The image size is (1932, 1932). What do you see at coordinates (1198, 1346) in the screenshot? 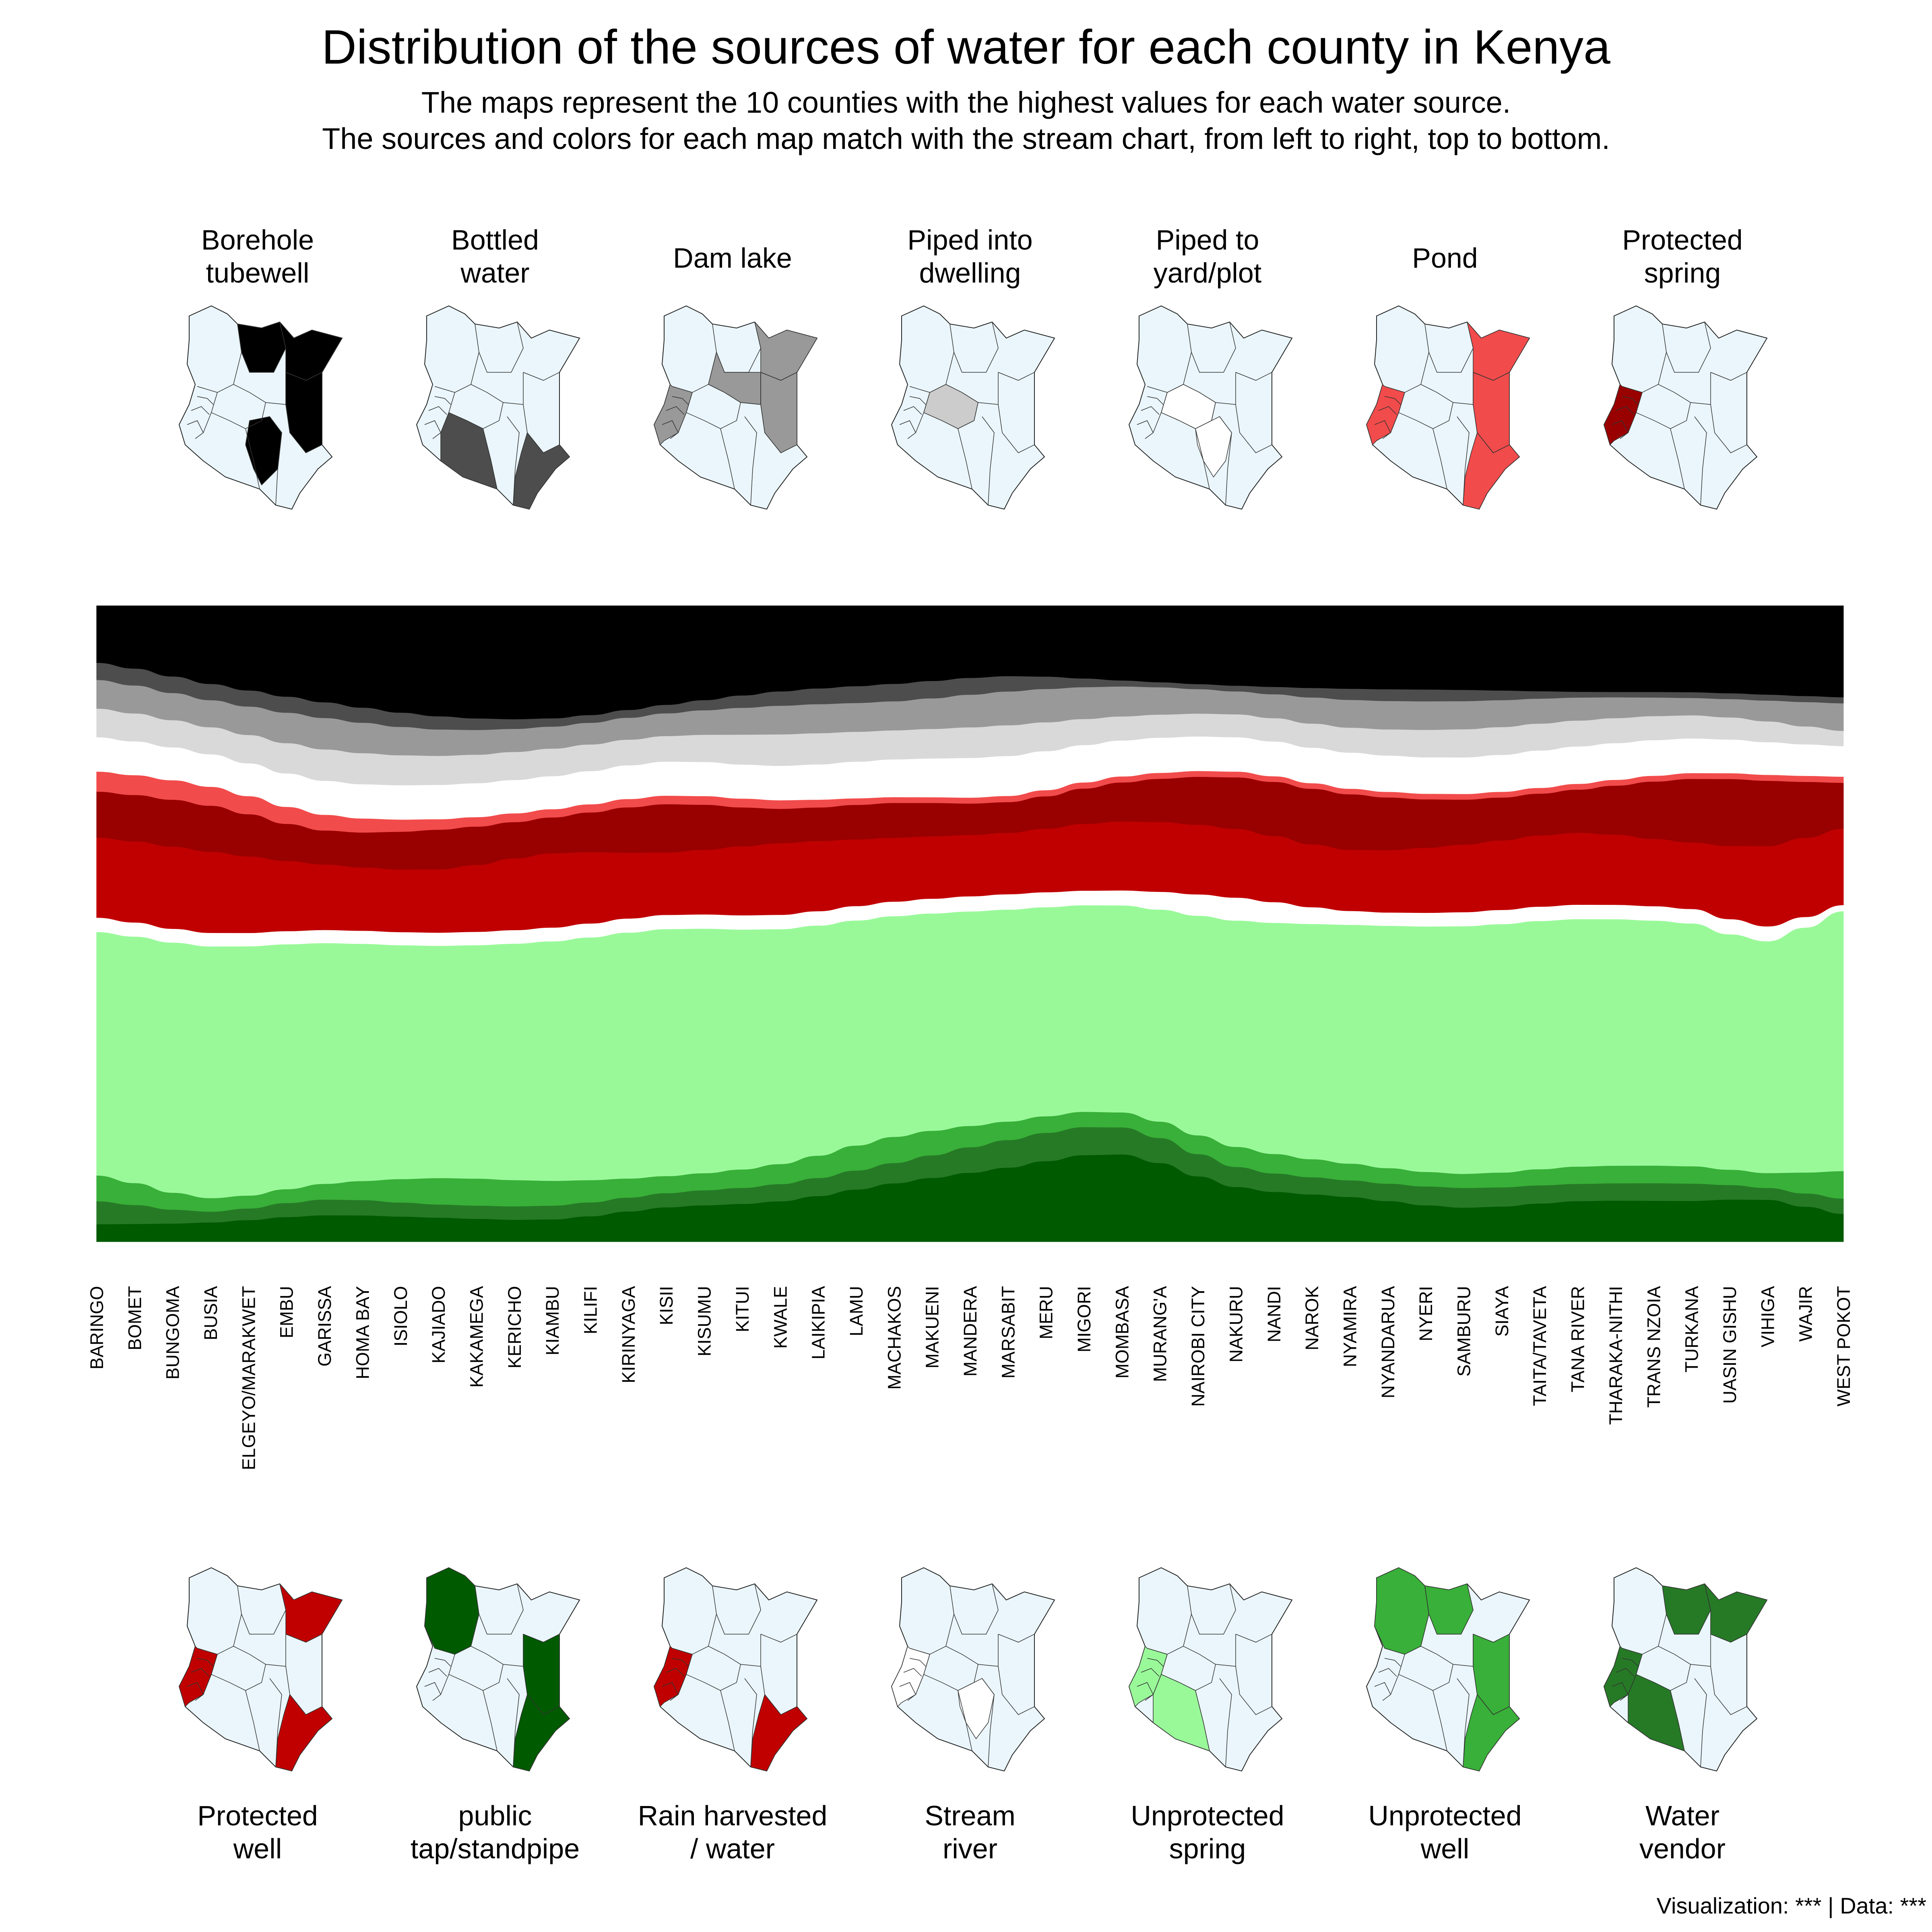
I see `x-tick-label: NAIROBI CITY` at bounding box center [1198, 1346].